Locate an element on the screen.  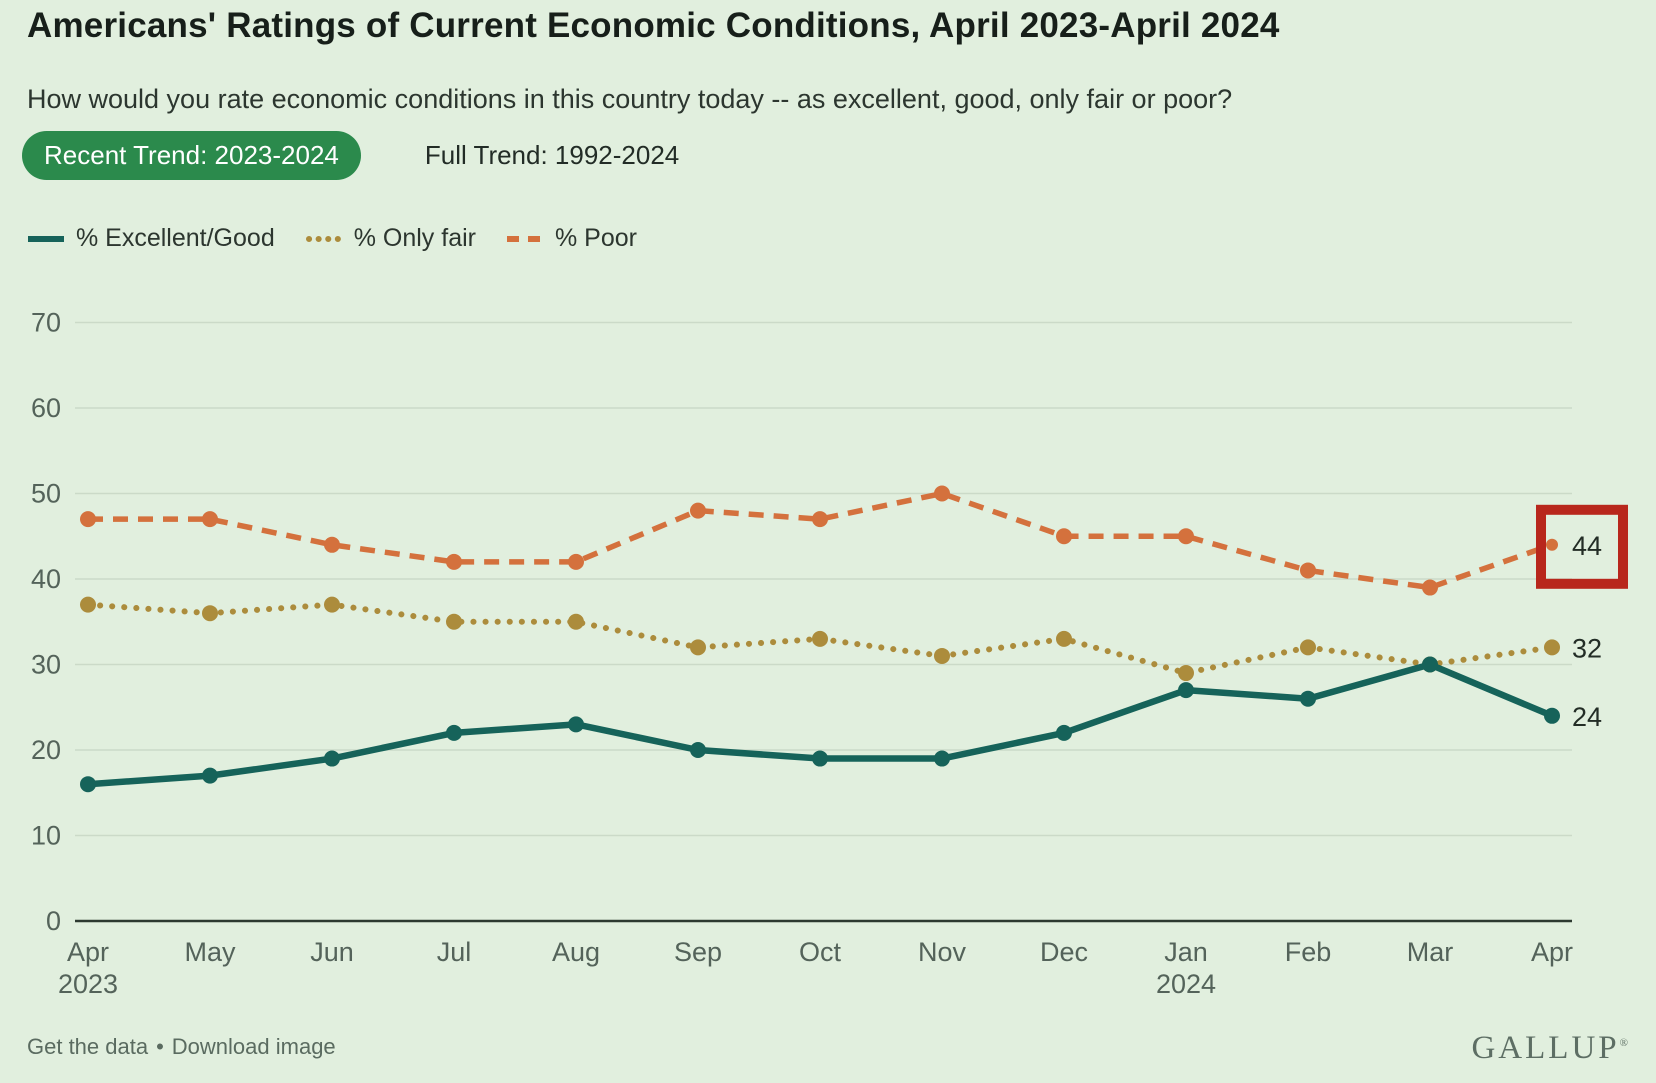
legend-item-only-fair: % Only fair is located at coordinates (390, 238).